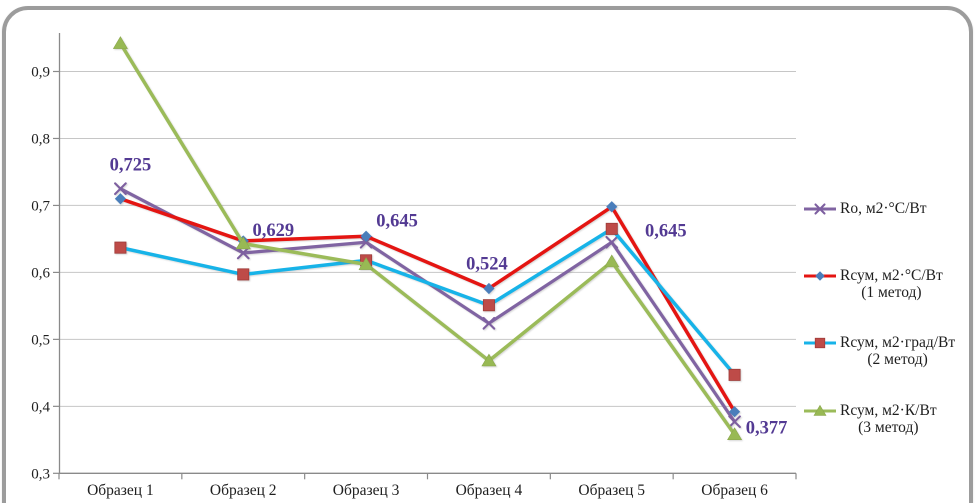 This screenshot has width=979, height=503. I want to click on y-tick-label: 0,4, so click(40, 407).